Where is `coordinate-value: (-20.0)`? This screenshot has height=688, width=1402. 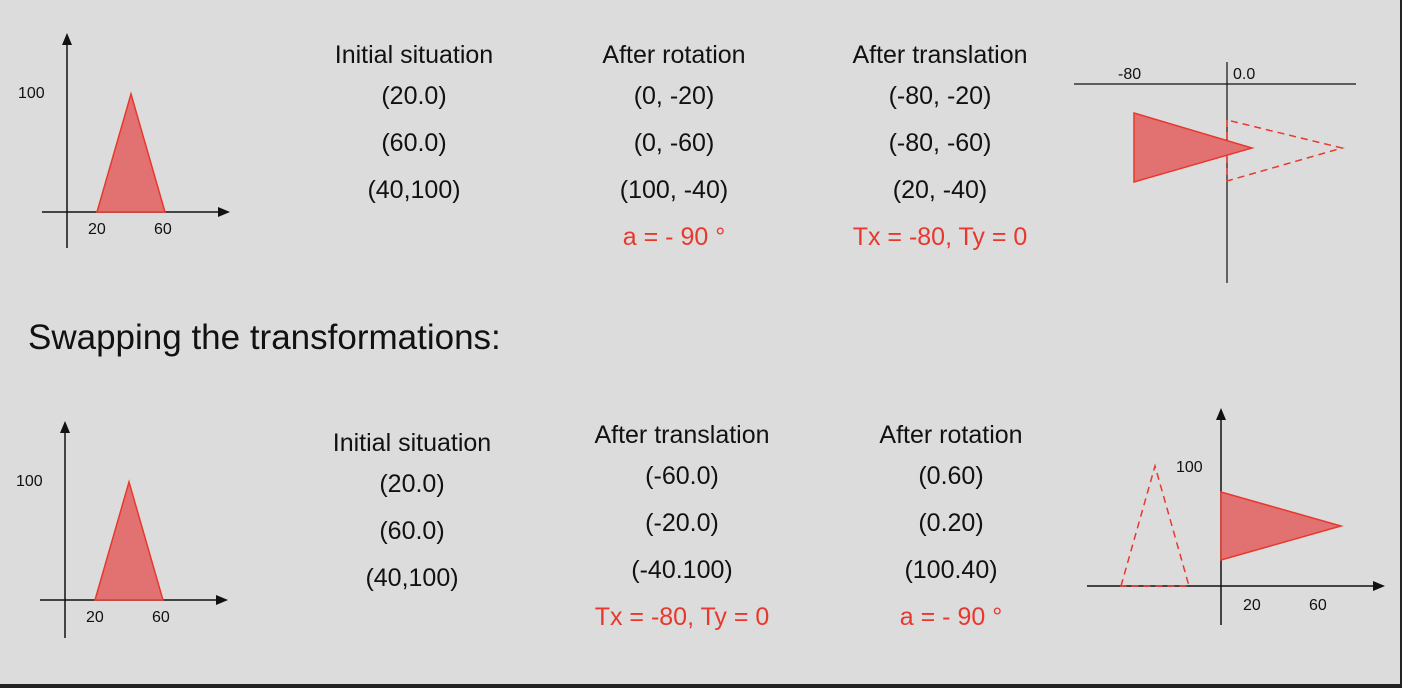
coordinate-value: (-20.0) is located at coordinates (682, 523).